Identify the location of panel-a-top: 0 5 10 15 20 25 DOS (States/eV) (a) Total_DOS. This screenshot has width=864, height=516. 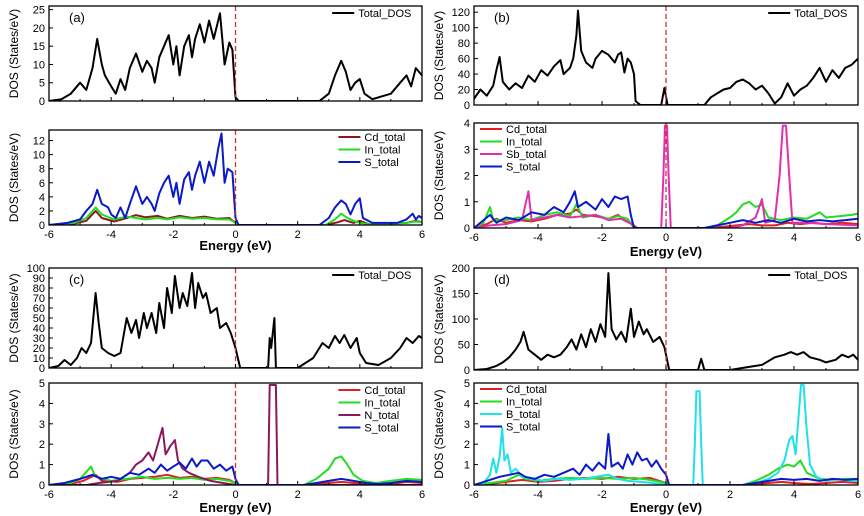
(215, 56).